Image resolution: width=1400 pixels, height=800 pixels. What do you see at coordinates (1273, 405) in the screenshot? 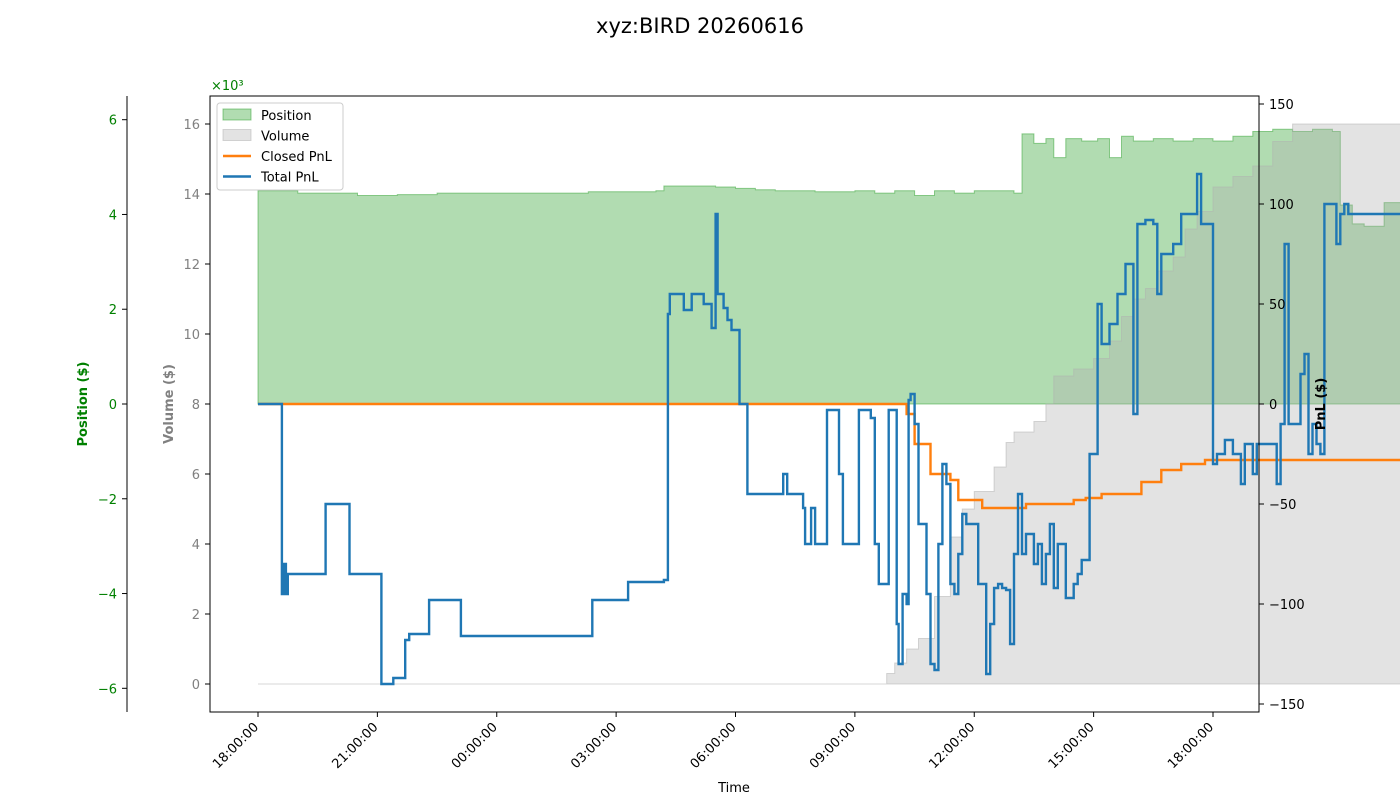
I see `pnl-tick-label: 0` at bounding box center [1273, 405].